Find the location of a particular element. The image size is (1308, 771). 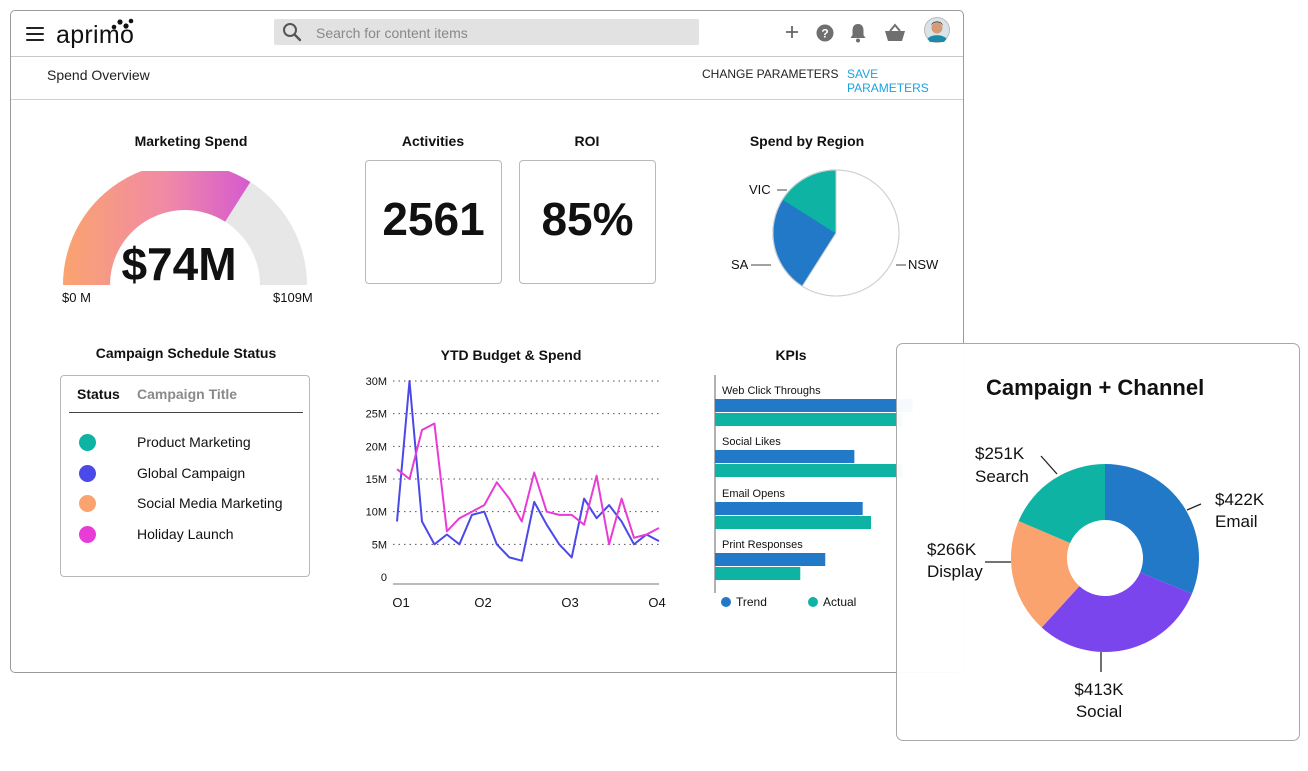

top-bar: aprimo Search for content items ? is located at coordinates (487, 34).